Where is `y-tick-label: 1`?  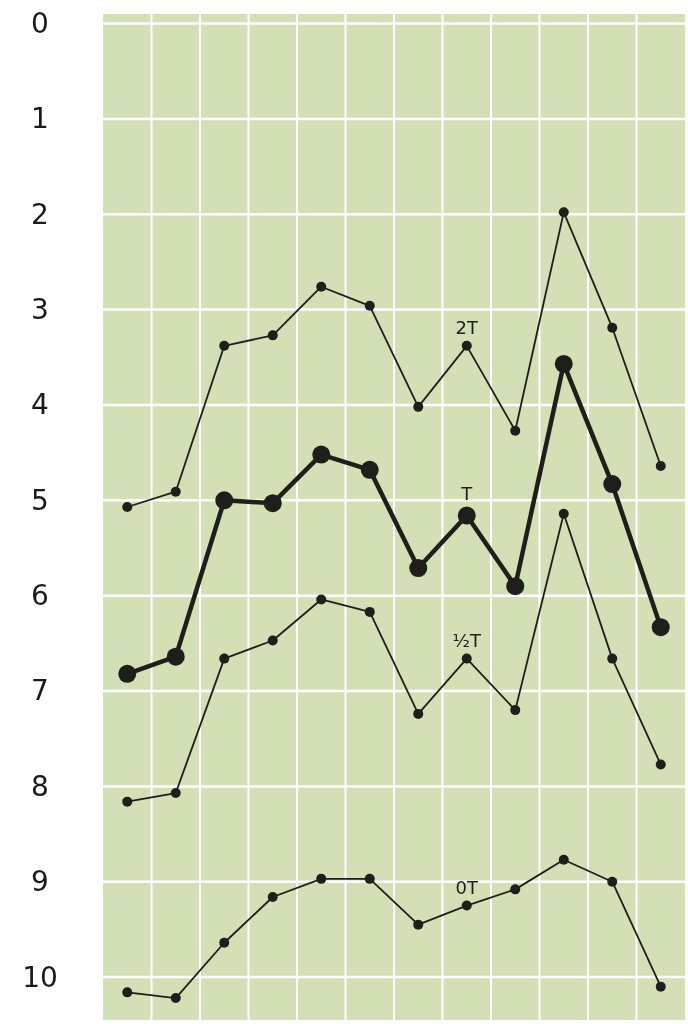 y-tick-label: 1 is located at coordinates (40, 119).